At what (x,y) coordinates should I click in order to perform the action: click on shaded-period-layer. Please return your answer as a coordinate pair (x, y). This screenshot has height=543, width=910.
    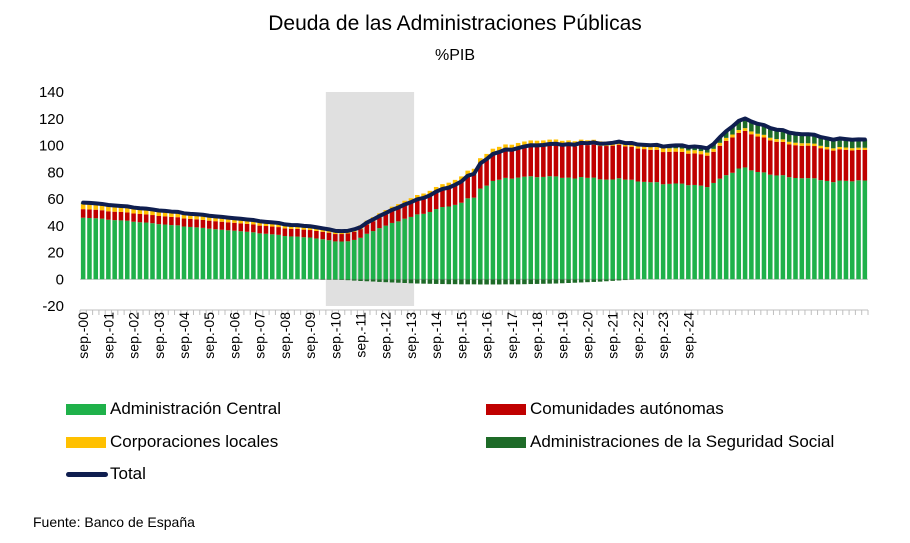
    Looking at the image, I should click on (370, 199).